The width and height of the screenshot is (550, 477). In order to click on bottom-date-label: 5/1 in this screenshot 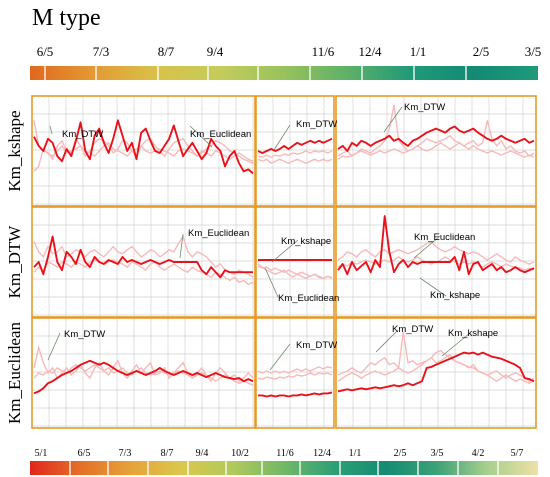, I will do `click(41, 453)`.